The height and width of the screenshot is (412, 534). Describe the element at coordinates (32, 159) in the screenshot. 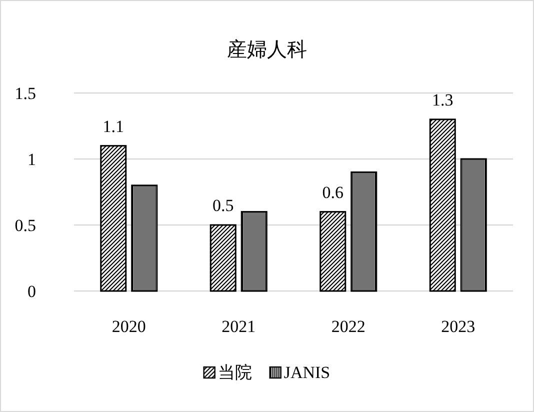

I see `y-tick-label: 1` at that location.